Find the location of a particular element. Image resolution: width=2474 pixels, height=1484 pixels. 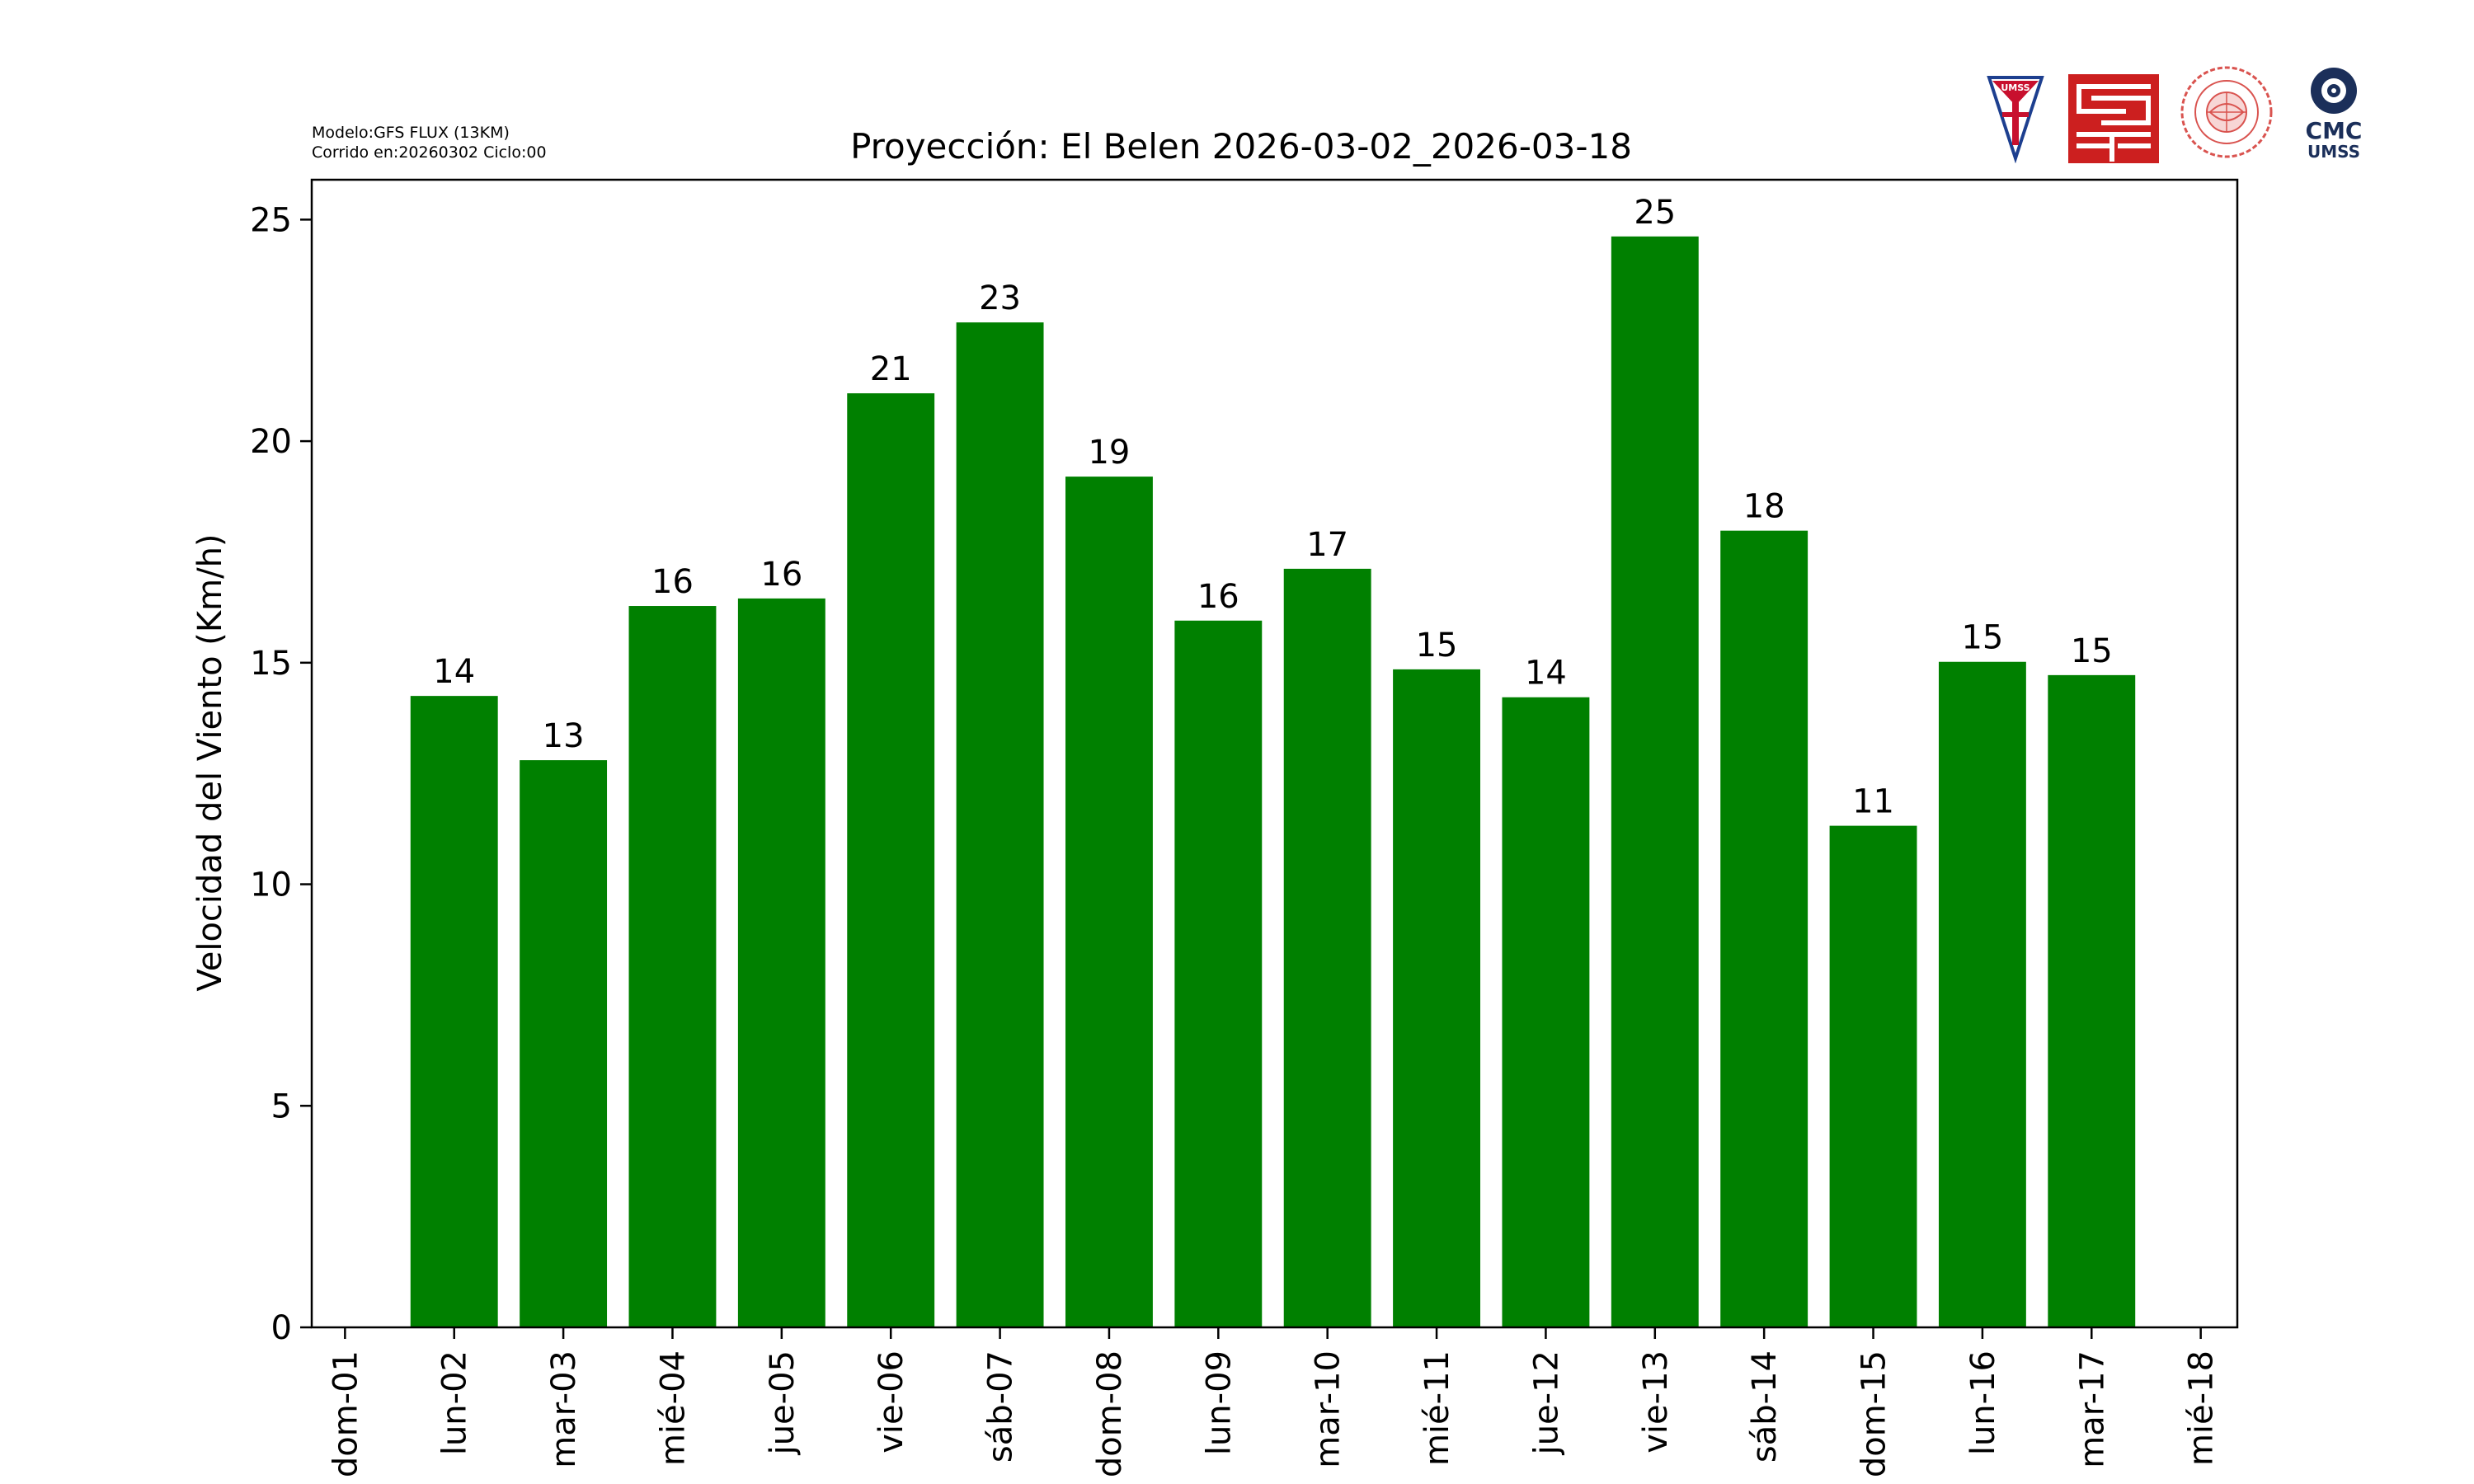

x-tick-label: mié-04 is located at coordinates (673, 1408).